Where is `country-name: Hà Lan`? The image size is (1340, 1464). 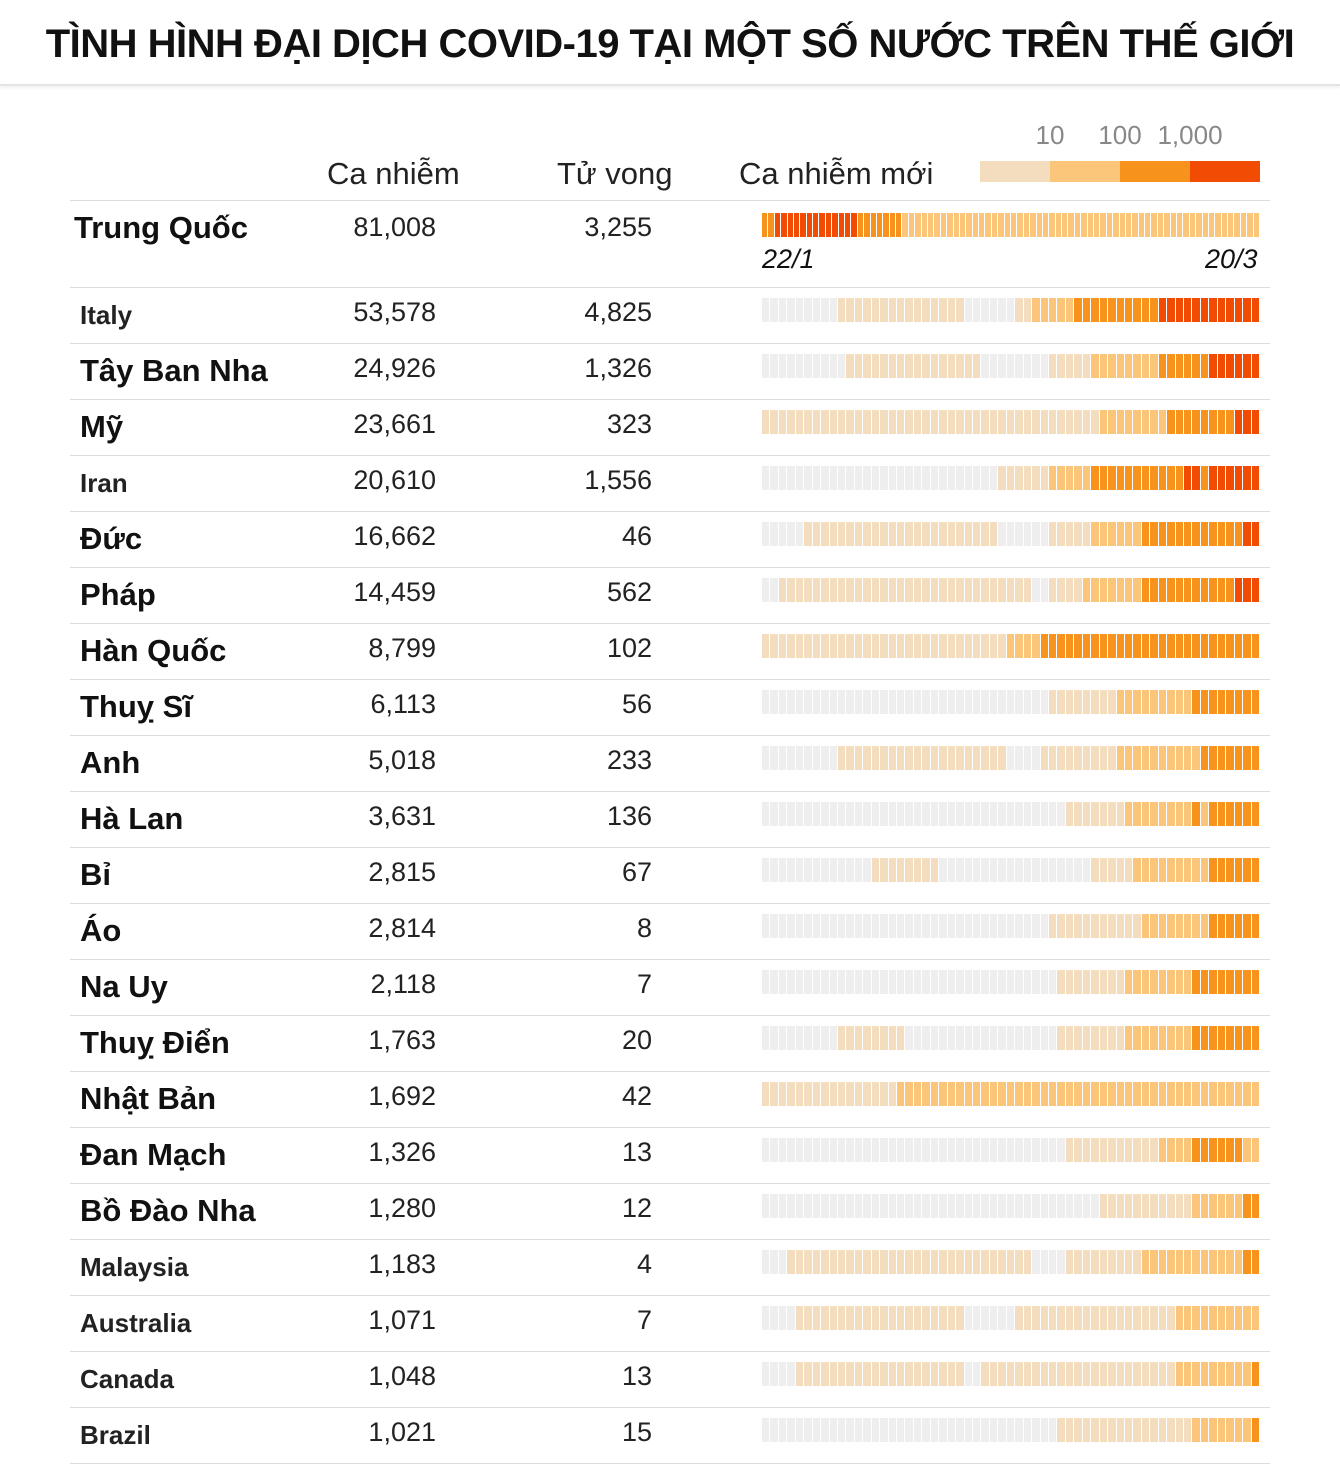
country-name: Hà Lan is located at coordinates (132, 818).